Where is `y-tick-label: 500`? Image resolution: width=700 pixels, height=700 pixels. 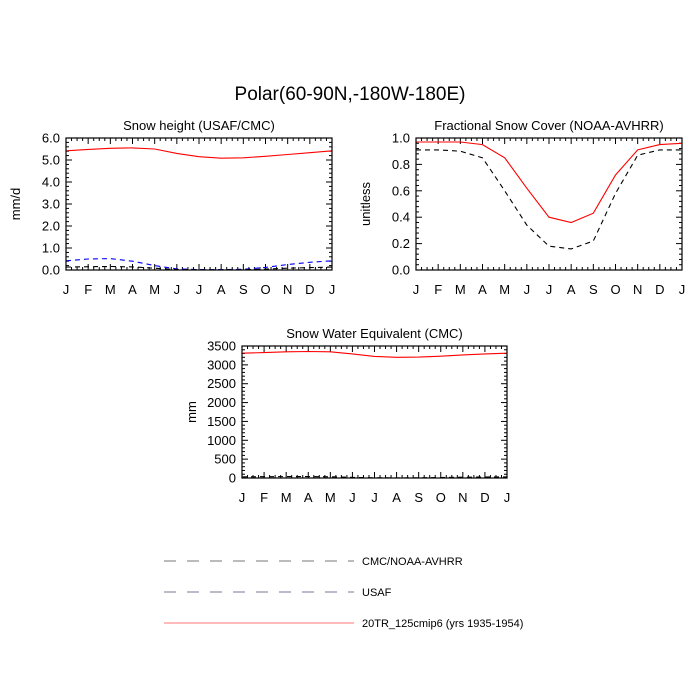
y-tick-label: 500 is located at coordinates (225, 459).